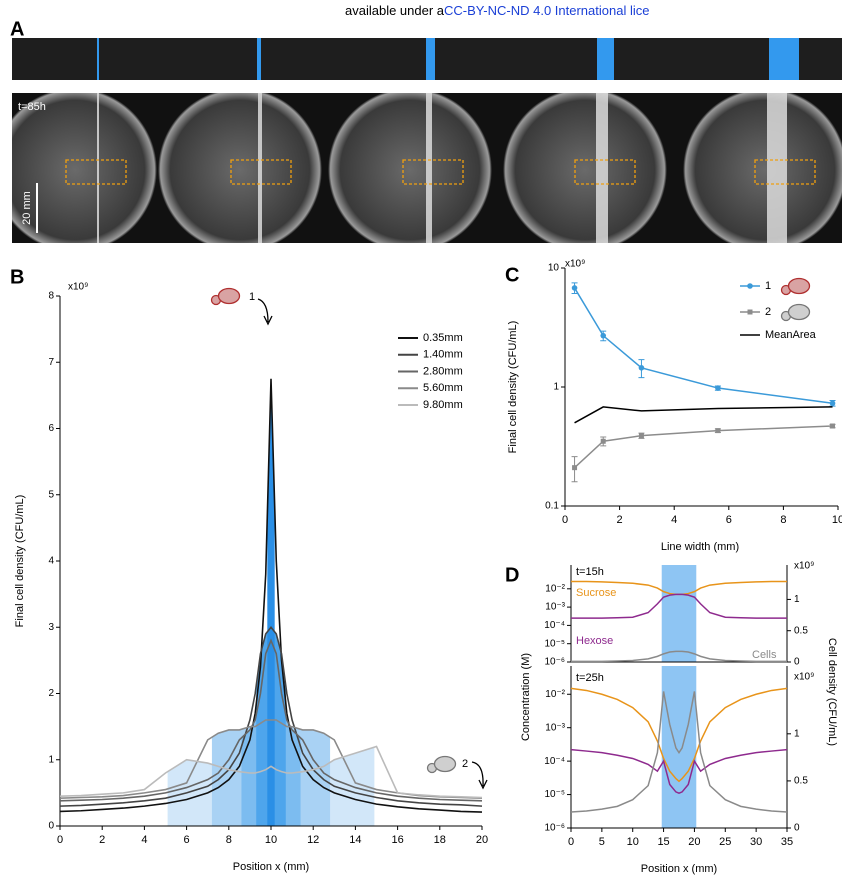 The width and height of the screenshot is (842, 878). I want to click on y-tick-label: 10, so click(554, 268).